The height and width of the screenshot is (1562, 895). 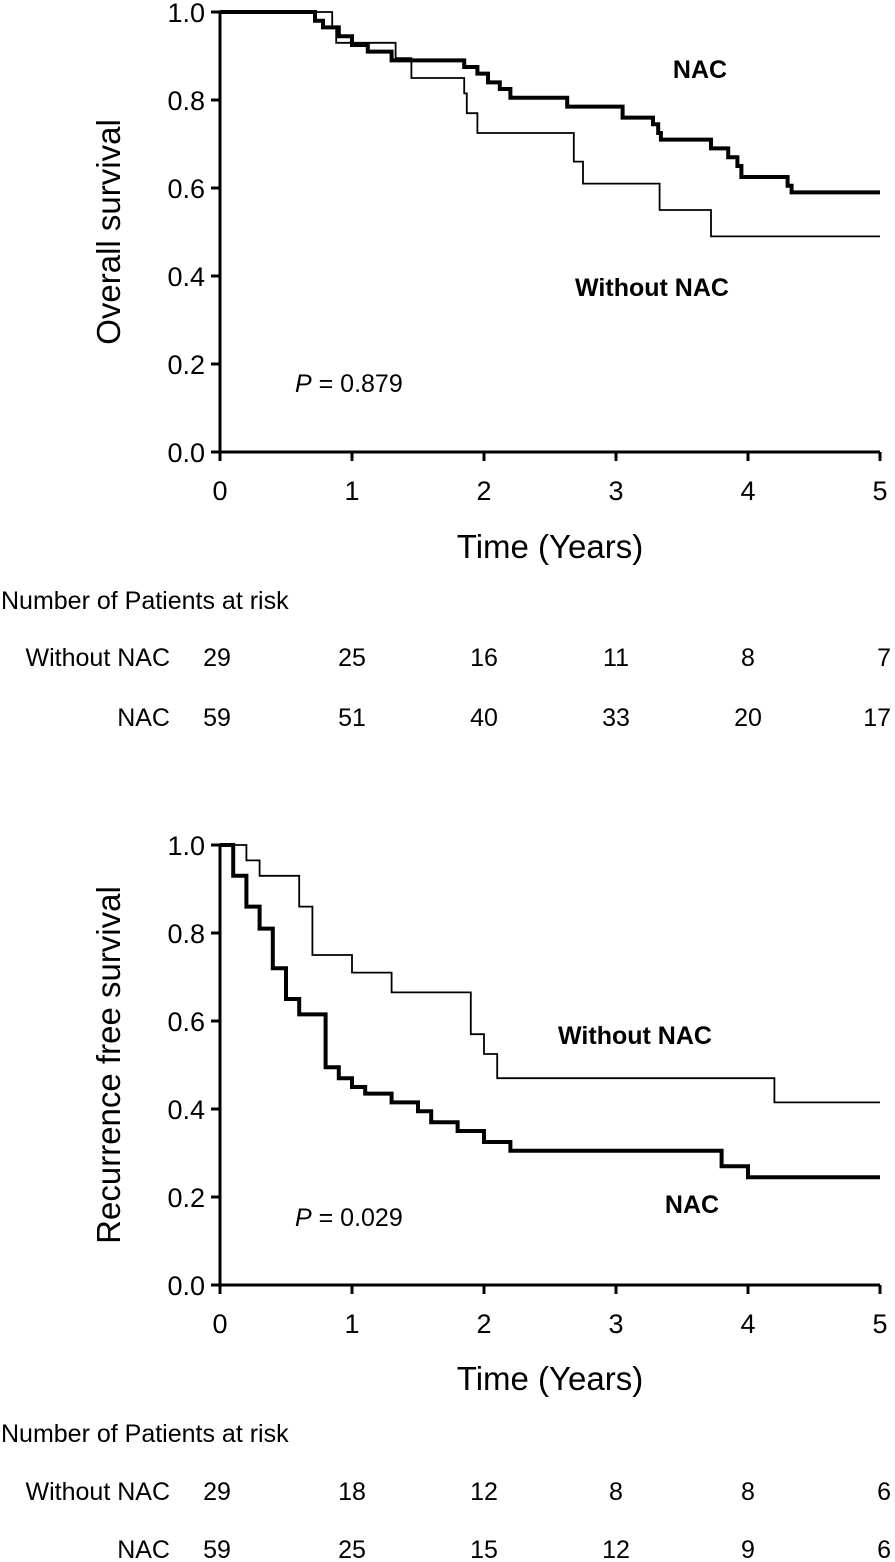 What do you see at coordinates (108, 232) in the screenshot?
I see `os-y-axis-title: Overall survival` at bounding box center [108, 232].